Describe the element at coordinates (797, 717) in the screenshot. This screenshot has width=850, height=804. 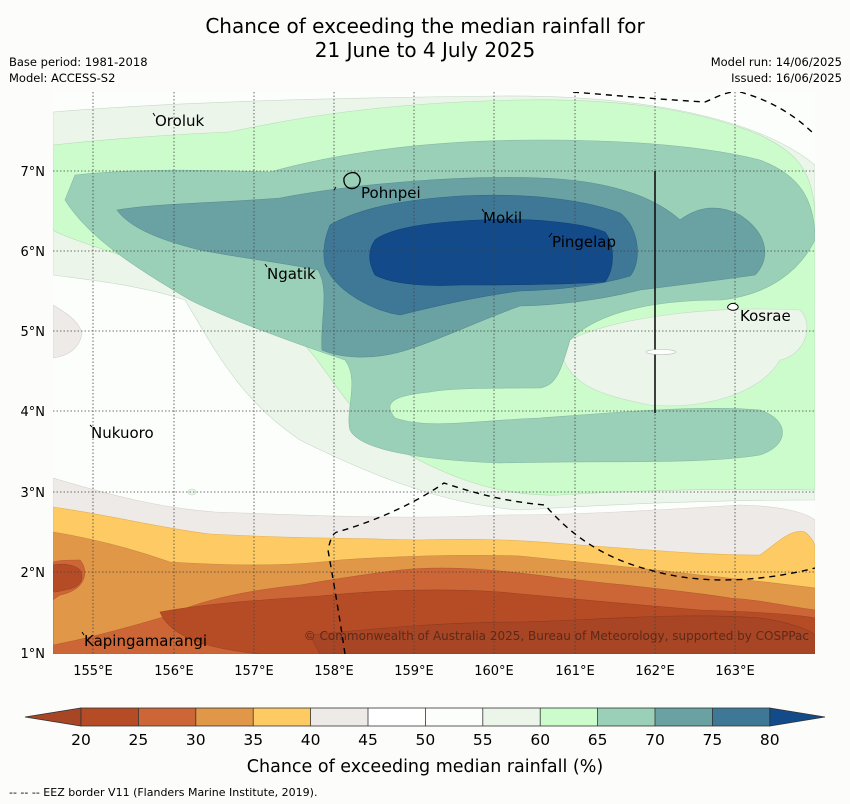
I see `colorbar-extend-high` at that location.